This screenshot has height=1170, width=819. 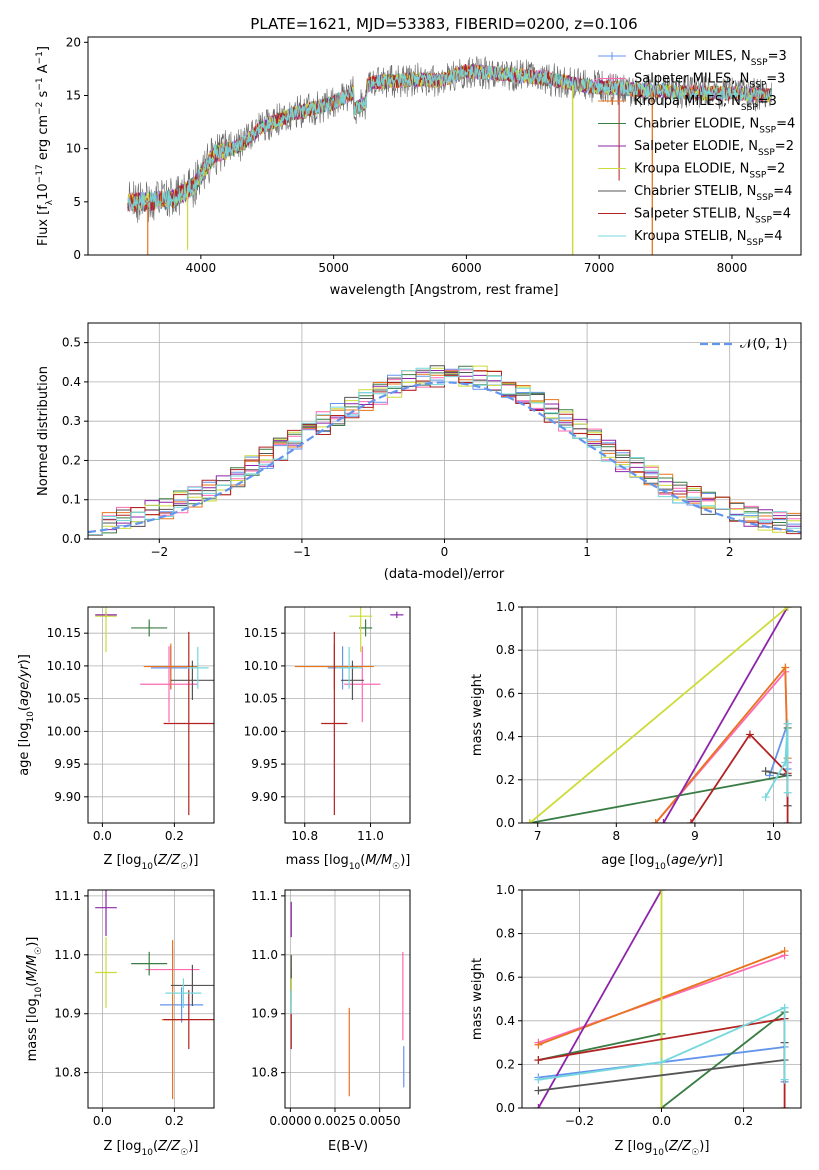 What do you see at coordinates (599, 268) in the screenshot?
I see `x-tick-label: 7000` at bounding box center [599, 268].